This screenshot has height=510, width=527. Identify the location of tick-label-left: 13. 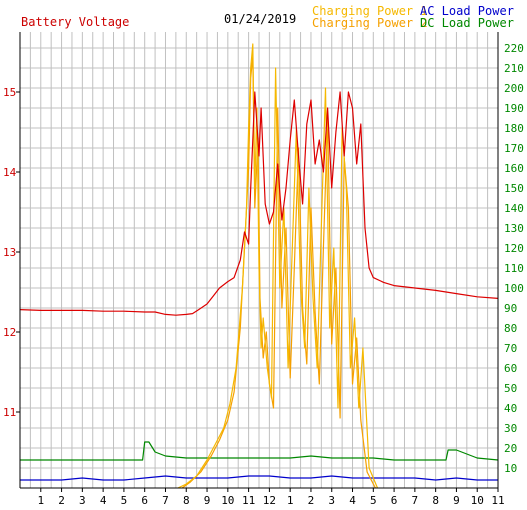
(9, 252).